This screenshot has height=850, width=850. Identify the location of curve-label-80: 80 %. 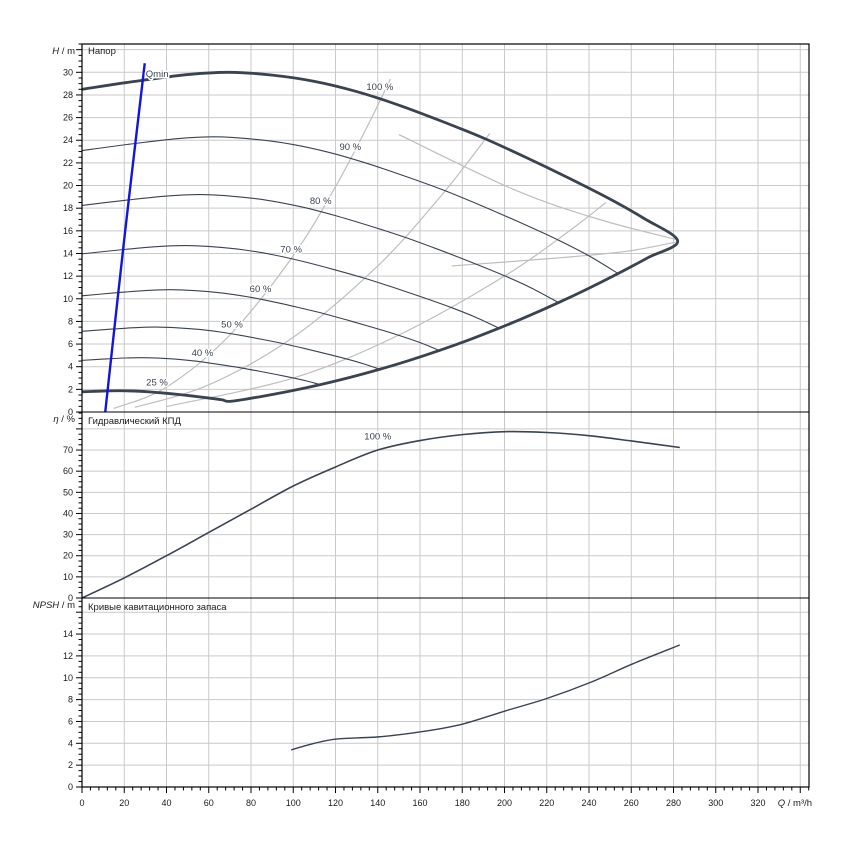
(321, 201).